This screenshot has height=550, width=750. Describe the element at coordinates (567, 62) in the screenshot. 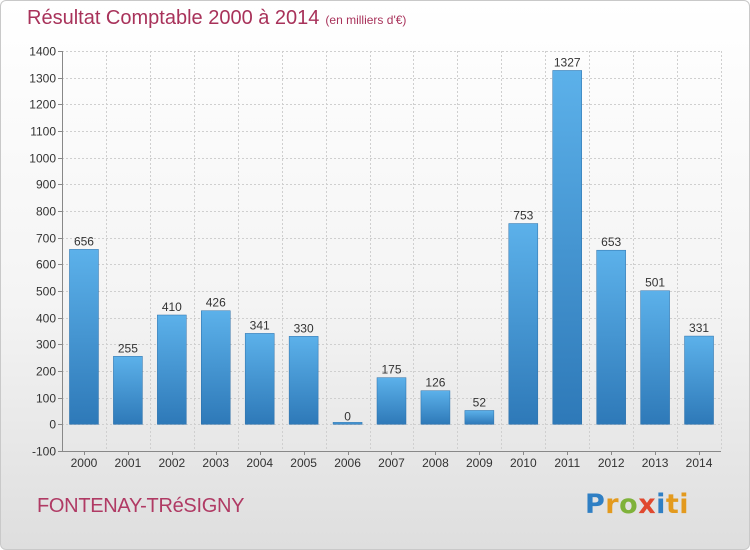

I see `data-label: 1327` at that location.